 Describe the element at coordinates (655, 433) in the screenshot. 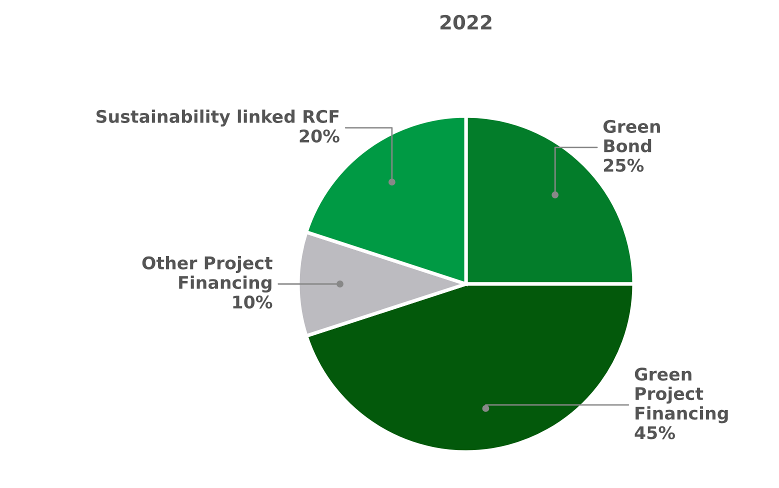

I see `data-label: 45%` at that location.